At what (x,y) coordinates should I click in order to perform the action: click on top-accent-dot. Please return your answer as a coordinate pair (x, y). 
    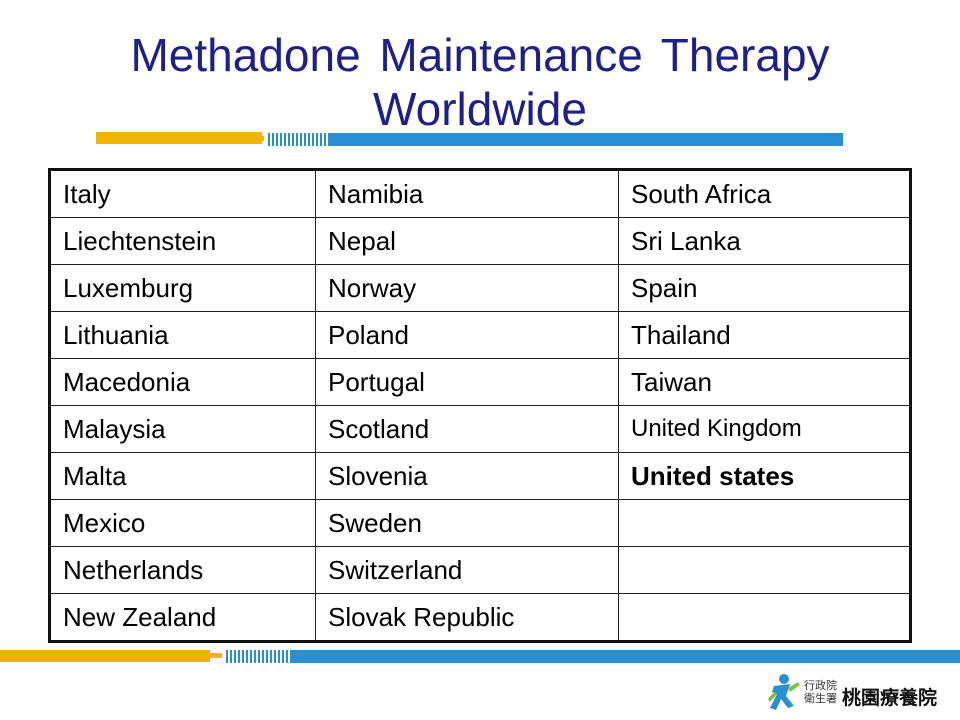
    Looking at the image, I should click on (258, 138).